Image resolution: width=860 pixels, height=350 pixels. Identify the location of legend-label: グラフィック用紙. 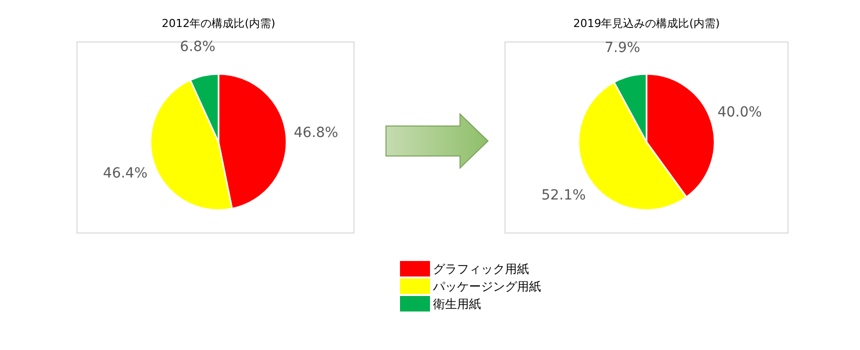
(481, 269).